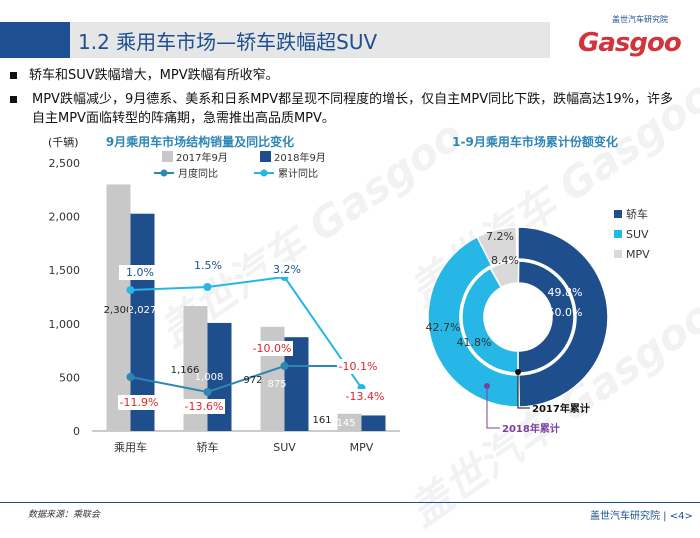 Image resolution: width=700 pixels, height=538 pixels. What do you see at coordinates (209, 377) in the screenshot?
I see `bar-2018-value-label: 1,008` at bounding box center [209, 377].